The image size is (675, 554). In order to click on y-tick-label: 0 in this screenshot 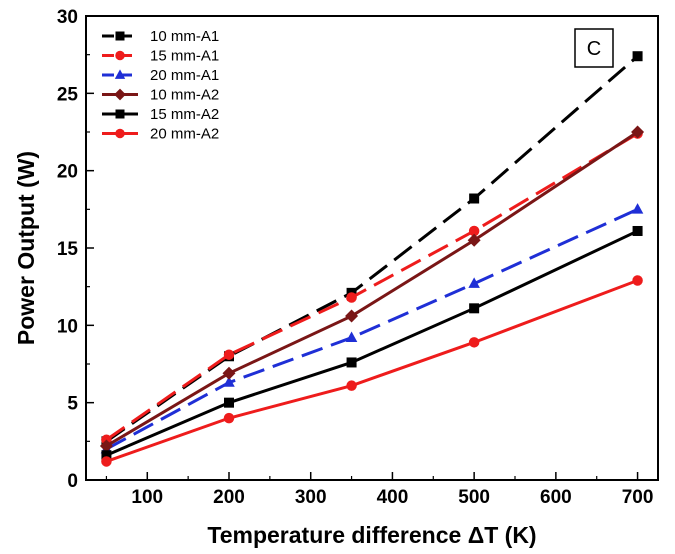, I will do `click(72, 481)`.